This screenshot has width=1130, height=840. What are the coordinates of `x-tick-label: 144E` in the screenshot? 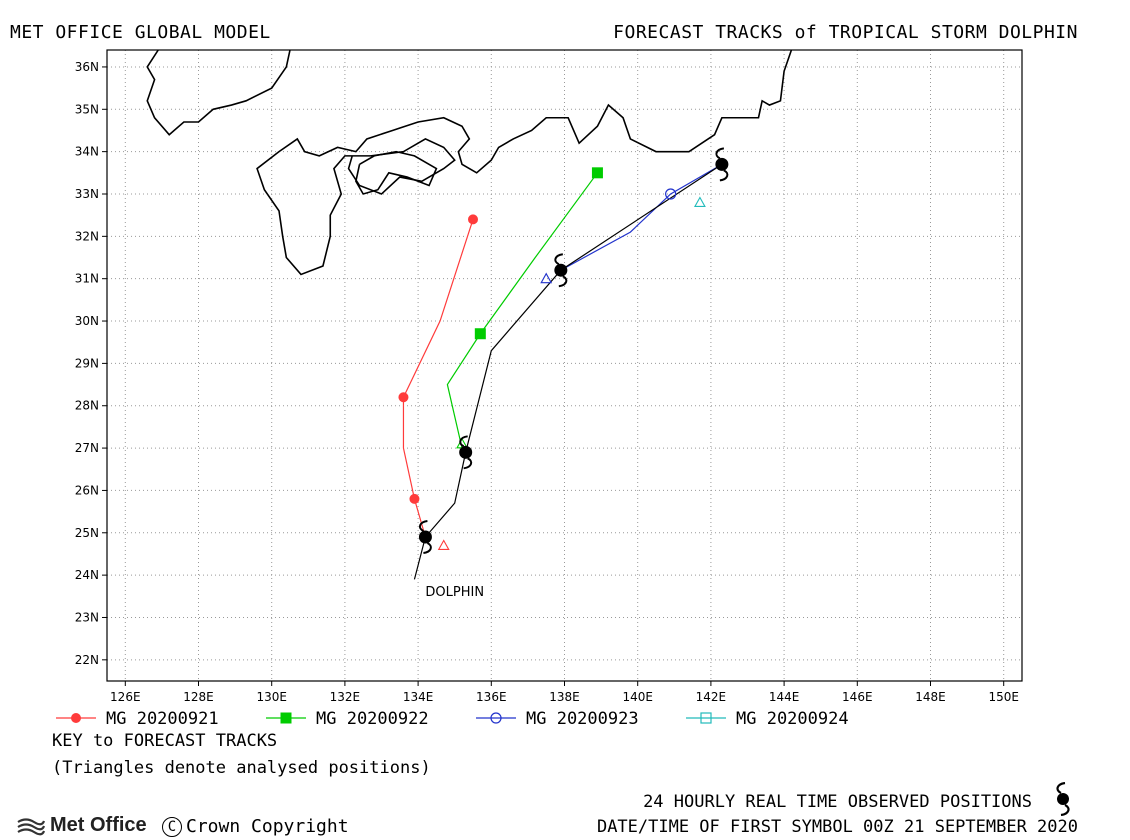 It's located at (784, 697).